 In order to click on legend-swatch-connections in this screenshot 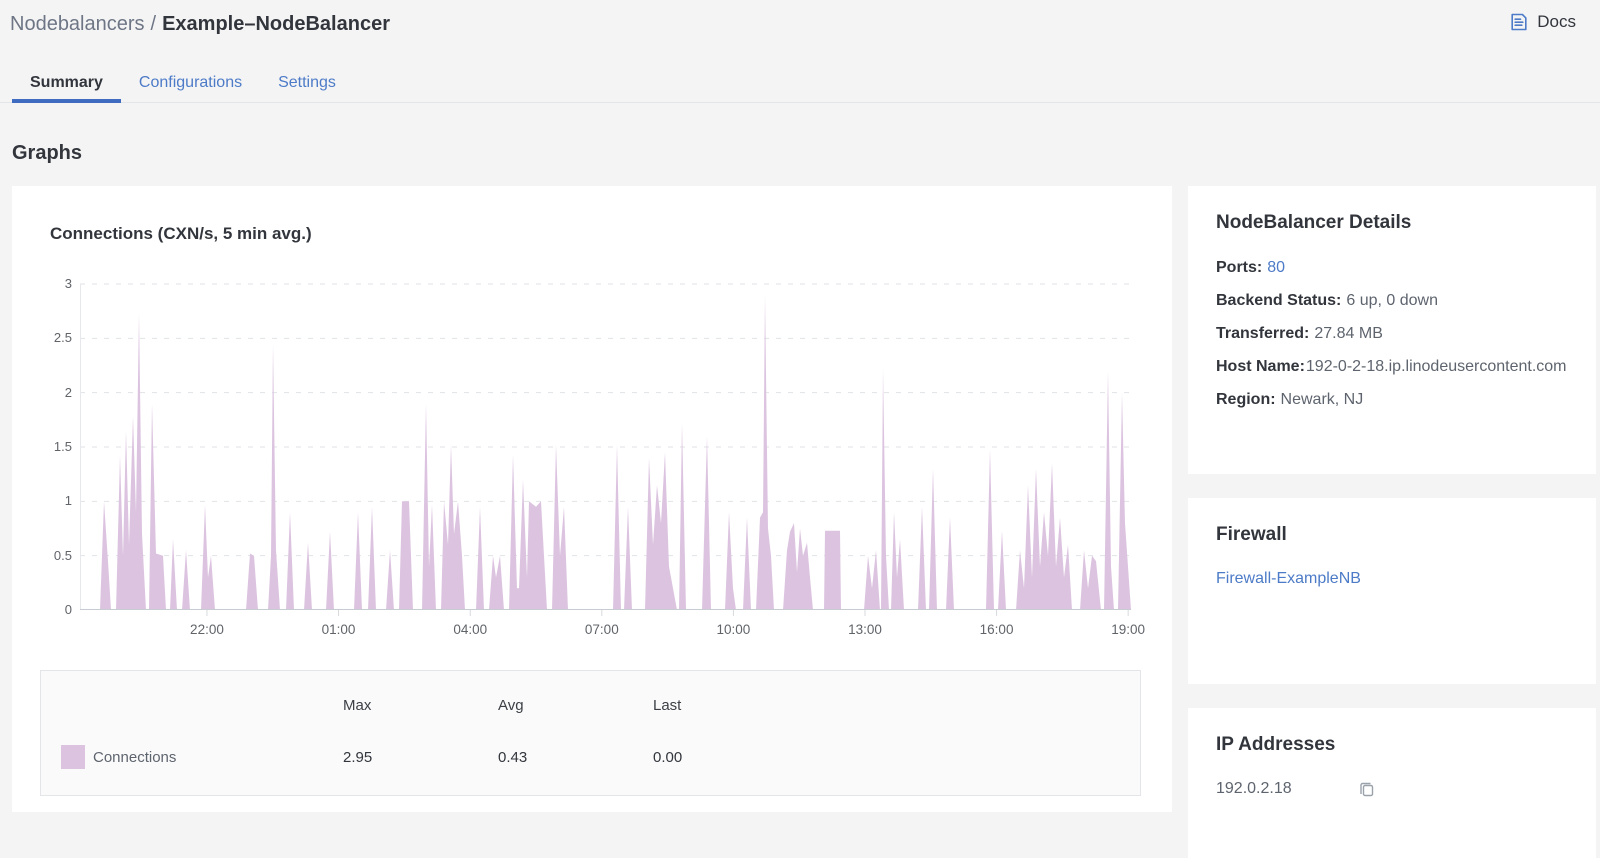, I will do `click(73, 757)`.